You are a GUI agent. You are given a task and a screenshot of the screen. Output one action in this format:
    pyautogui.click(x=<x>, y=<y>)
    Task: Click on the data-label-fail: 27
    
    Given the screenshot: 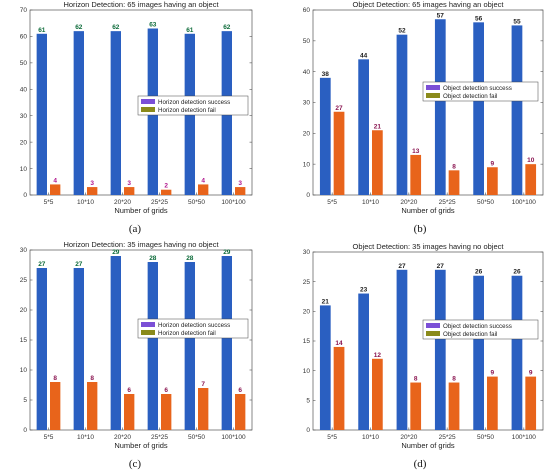 What is the action you would take?
    pyautogui.click(x=339, y=108)
    